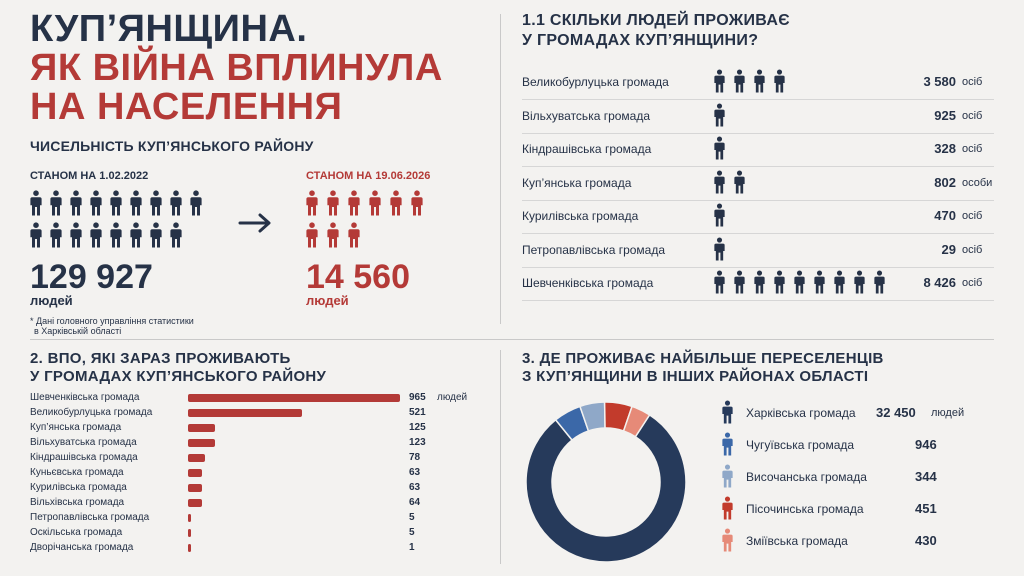 The height and width of the screenshot is (576, 1024). What do you see at coordinates (169, 29) in the screenshot?
I see `title-line-1: КУП’ЯНЩИНА.` at bounding box center [169, 29].